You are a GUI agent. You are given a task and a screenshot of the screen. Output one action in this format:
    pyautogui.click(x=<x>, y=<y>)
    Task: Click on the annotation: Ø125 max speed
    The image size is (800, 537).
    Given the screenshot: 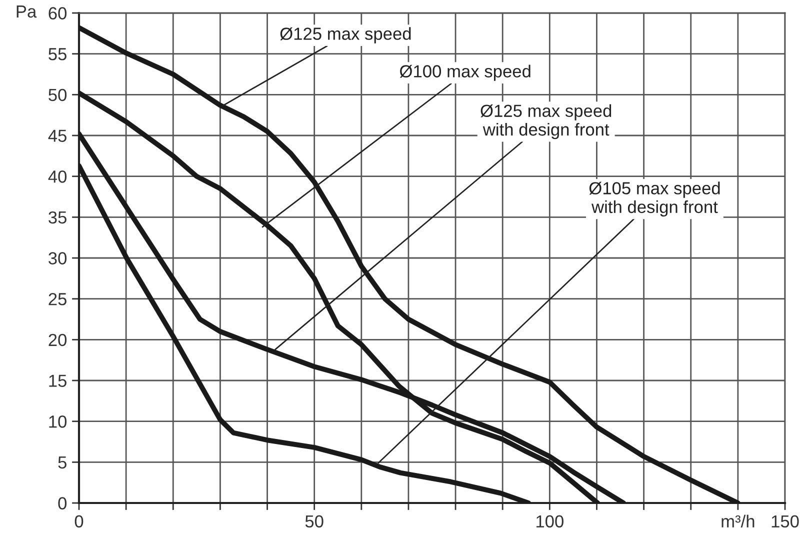 What is the action you would take?
    pyautogui.click(x=345, y=35)
    